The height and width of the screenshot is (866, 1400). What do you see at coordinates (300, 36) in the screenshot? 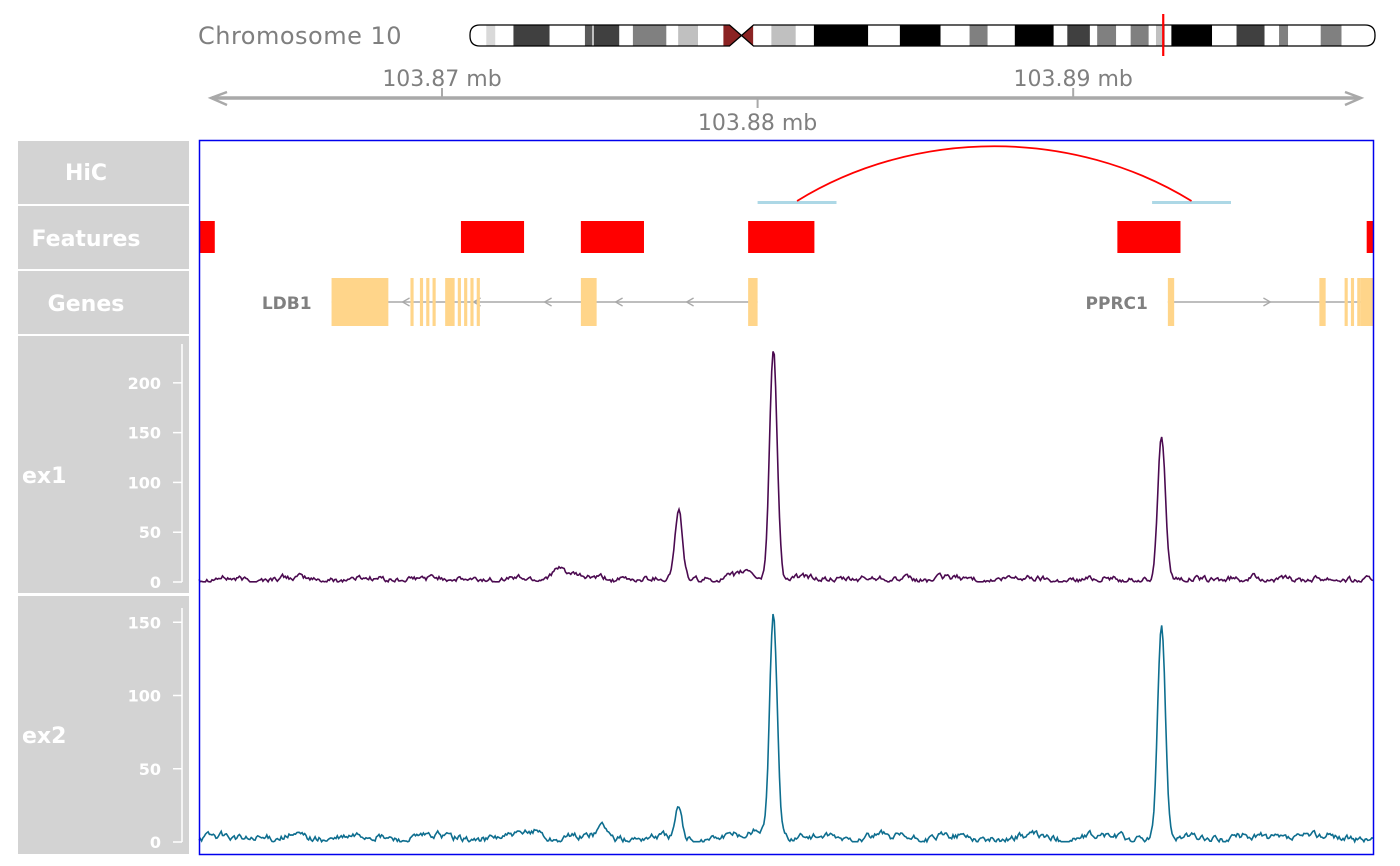
I see `chromosome-label: Chromosome 10` at bounding box center [300, 36].